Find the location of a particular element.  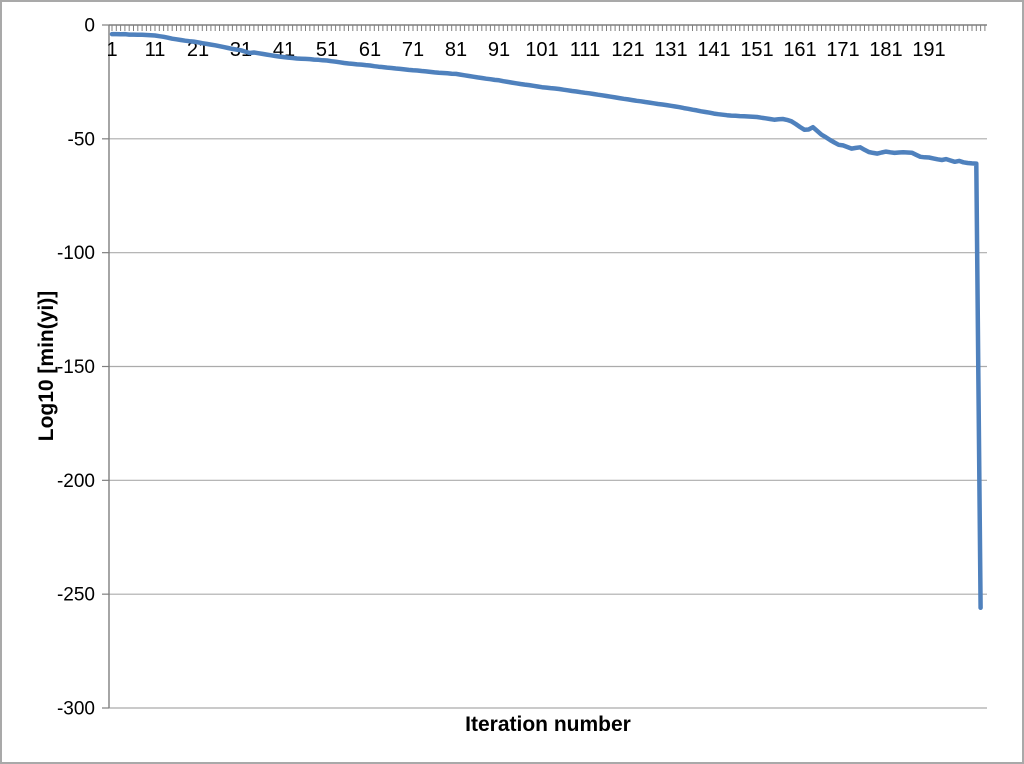

x-tick-label: 11 is located at coordinates (155, 50).